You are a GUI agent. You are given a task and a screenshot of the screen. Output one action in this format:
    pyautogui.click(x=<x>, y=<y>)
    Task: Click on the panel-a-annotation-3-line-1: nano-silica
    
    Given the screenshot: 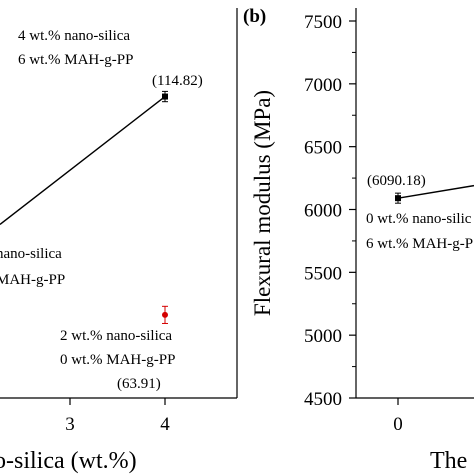 What is the action you would take?
    pyautogui.click(x=31, y=254)
    